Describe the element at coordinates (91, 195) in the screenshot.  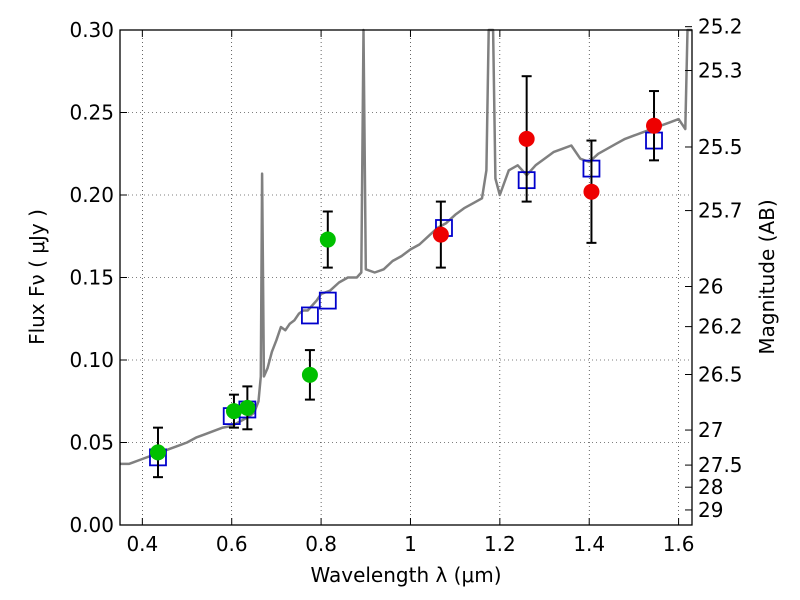
I see `y-tick-label: 0.20` at that location.